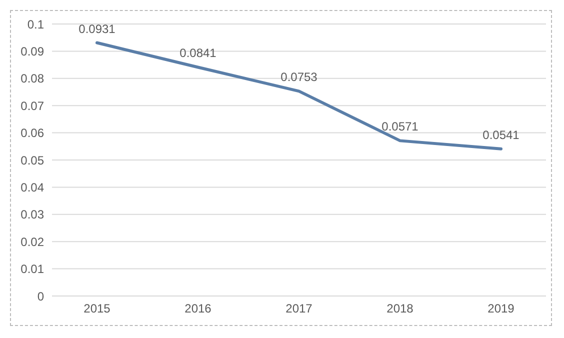 The image size is (564, 338). Describe the element at coordinates (97, 309) in the screenshot. I see `x-tick-label: 2015` at that location.